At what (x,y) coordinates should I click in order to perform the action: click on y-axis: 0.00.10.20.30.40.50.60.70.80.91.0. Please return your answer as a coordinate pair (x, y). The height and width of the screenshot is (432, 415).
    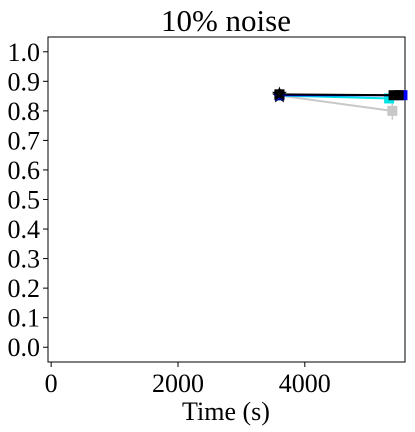
    Looking at the image, I should click on (28, 200).